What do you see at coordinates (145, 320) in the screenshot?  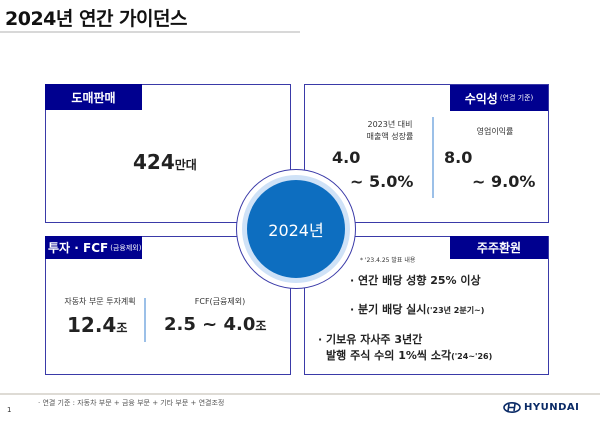 I see `investment-divider` at bounding box center [145, 320].